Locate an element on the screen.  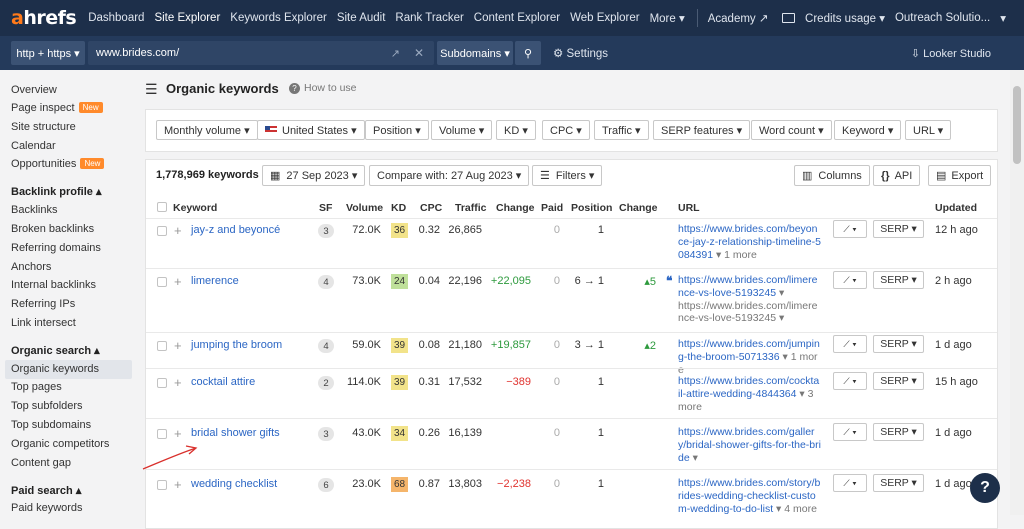
target-url-input: www.brides.com/ ↗ ✕ is located at coordinates (261, 53).